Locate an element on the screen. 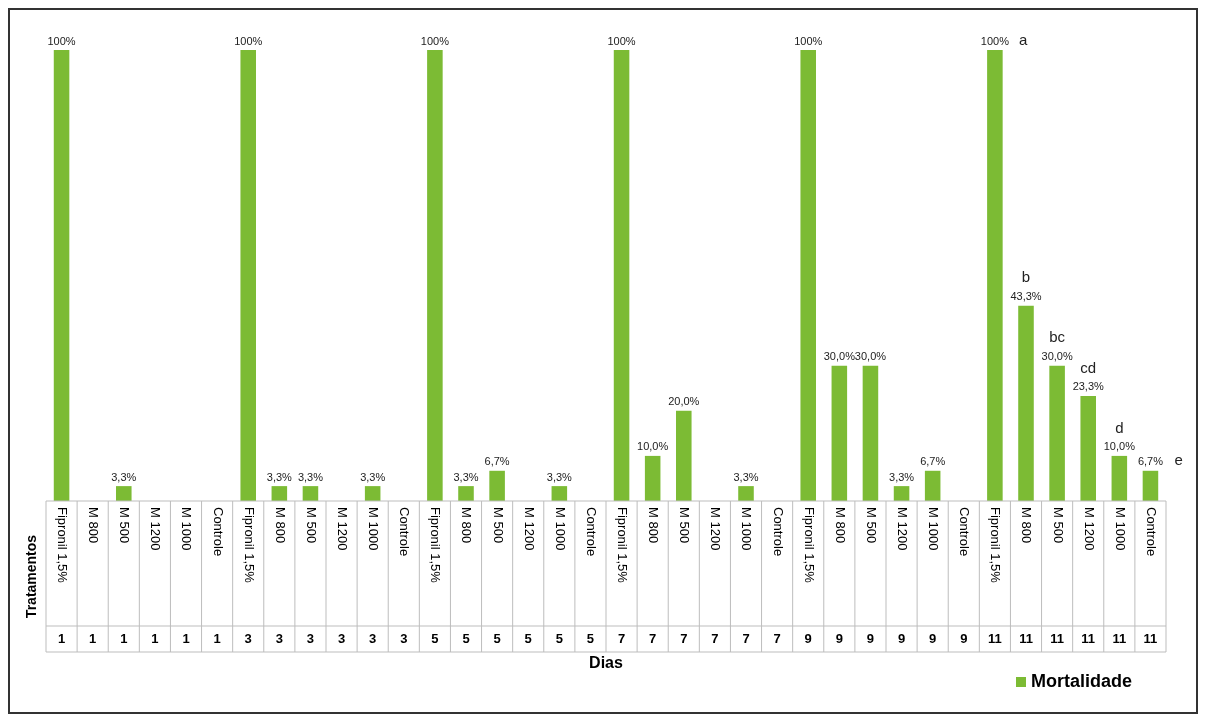  data-label: 10,0% is located at coordinates (653, 446).